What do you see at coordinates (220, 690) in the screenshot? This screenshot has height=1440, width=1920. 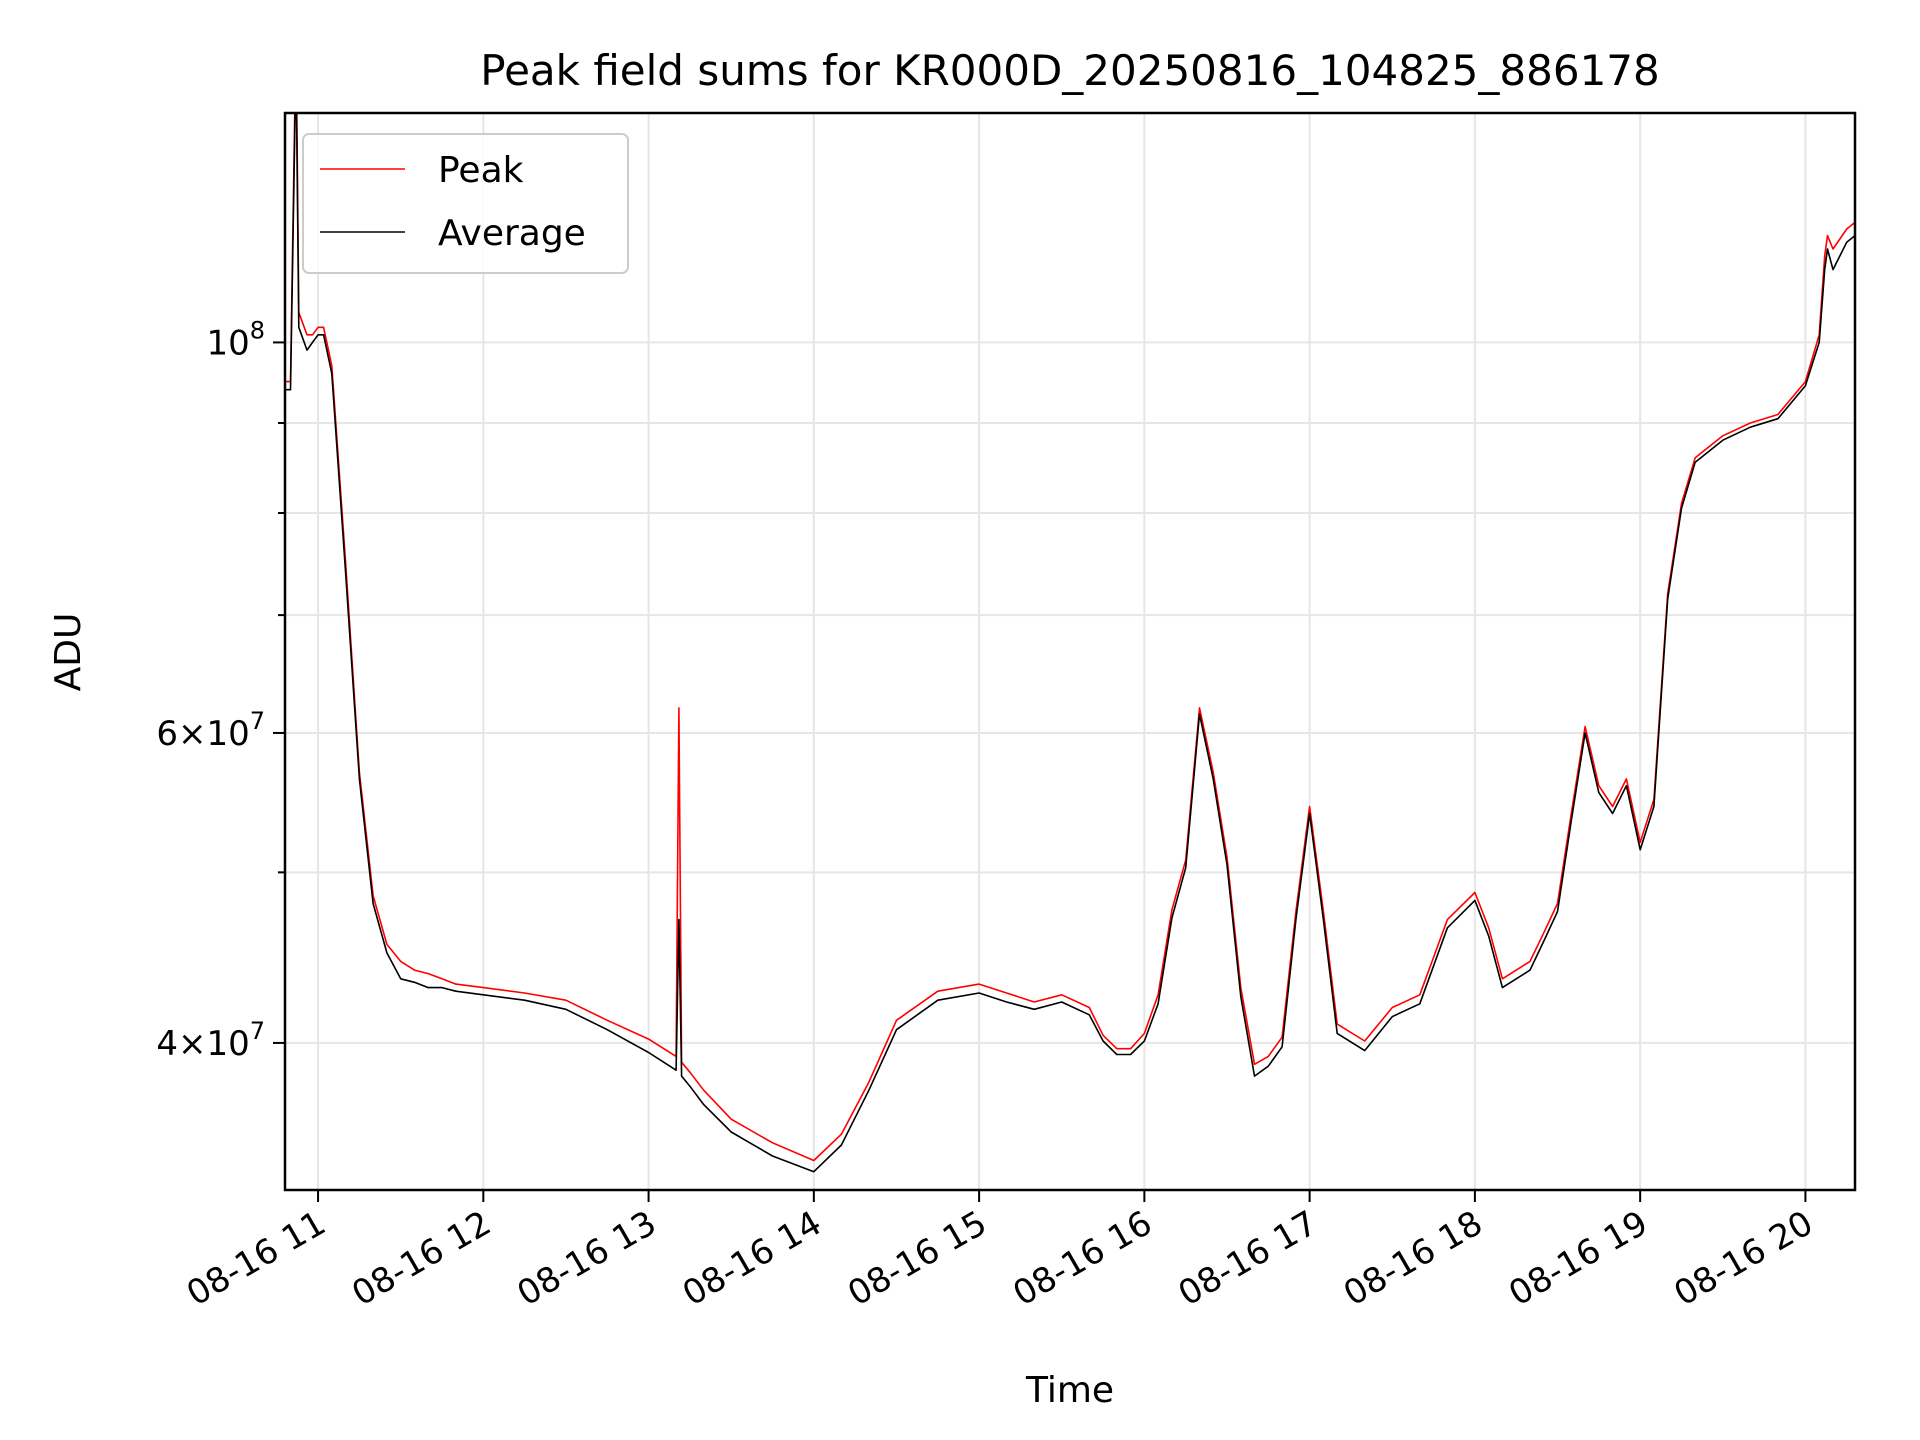 I see `y-axis: 4×107 6×107 108` at bounding box center [220, 690].